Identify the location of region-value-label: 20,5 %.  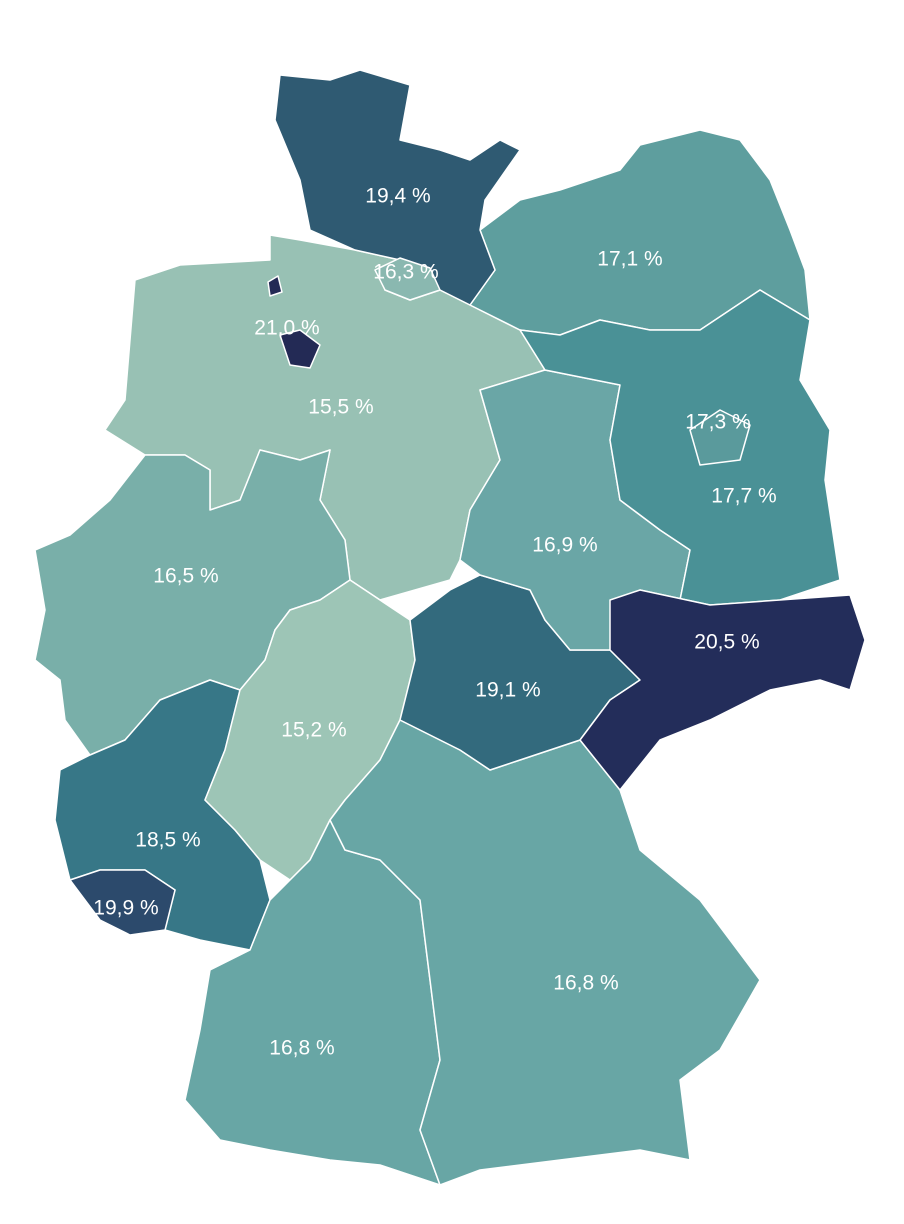
(726, 642).